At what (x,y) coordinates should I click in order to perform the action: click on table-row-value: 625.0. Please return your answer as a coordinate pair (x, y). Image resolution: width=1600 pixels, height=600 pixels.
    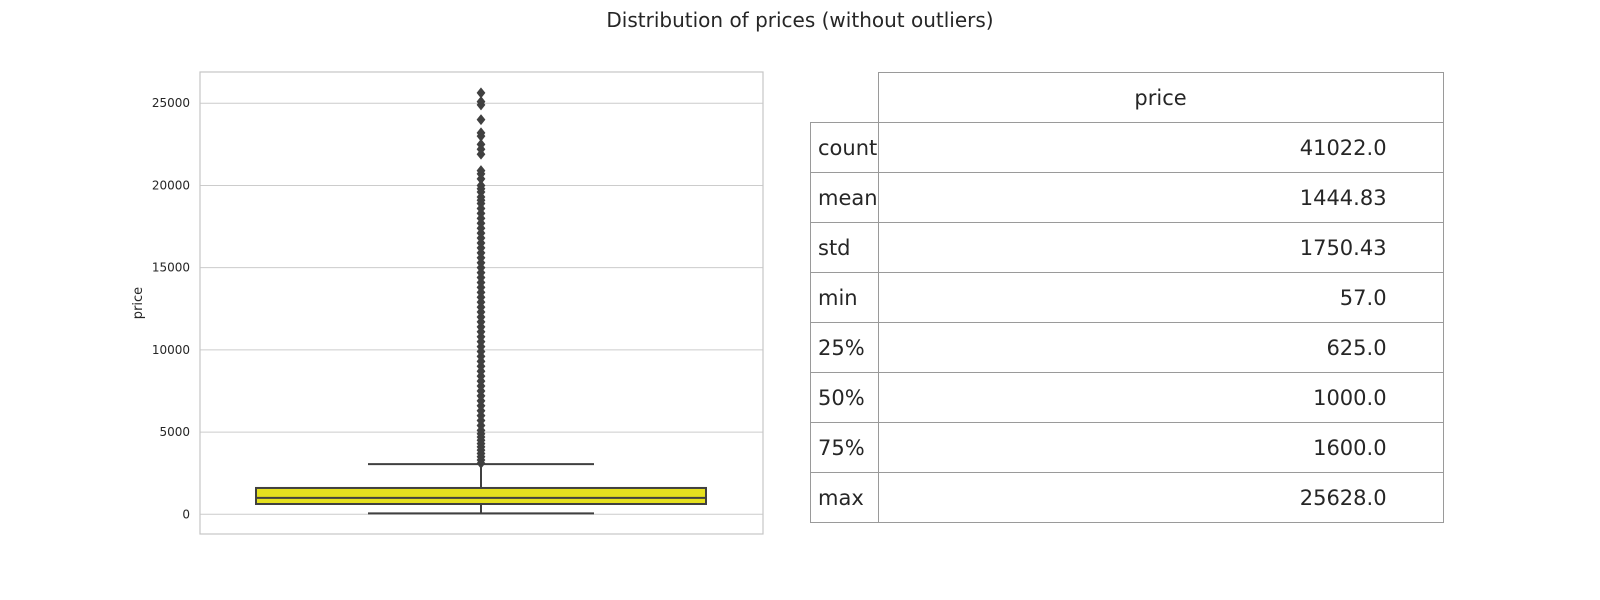
    Looking at the image, I should click on (1160, 347).